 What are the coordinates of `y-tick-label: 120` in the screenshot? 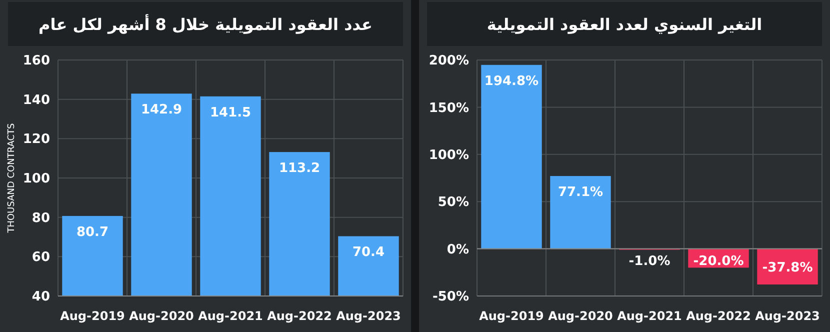 It's located at (36, 140).